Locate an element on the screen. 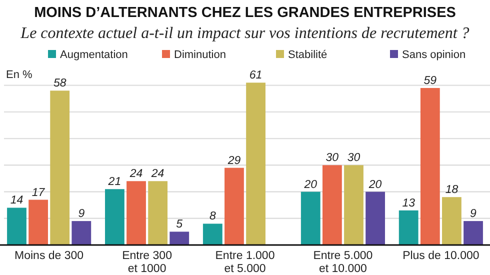 The width and height of the screenshot is (490, 275). data-label: 5 is located at coordinates (180, 224).